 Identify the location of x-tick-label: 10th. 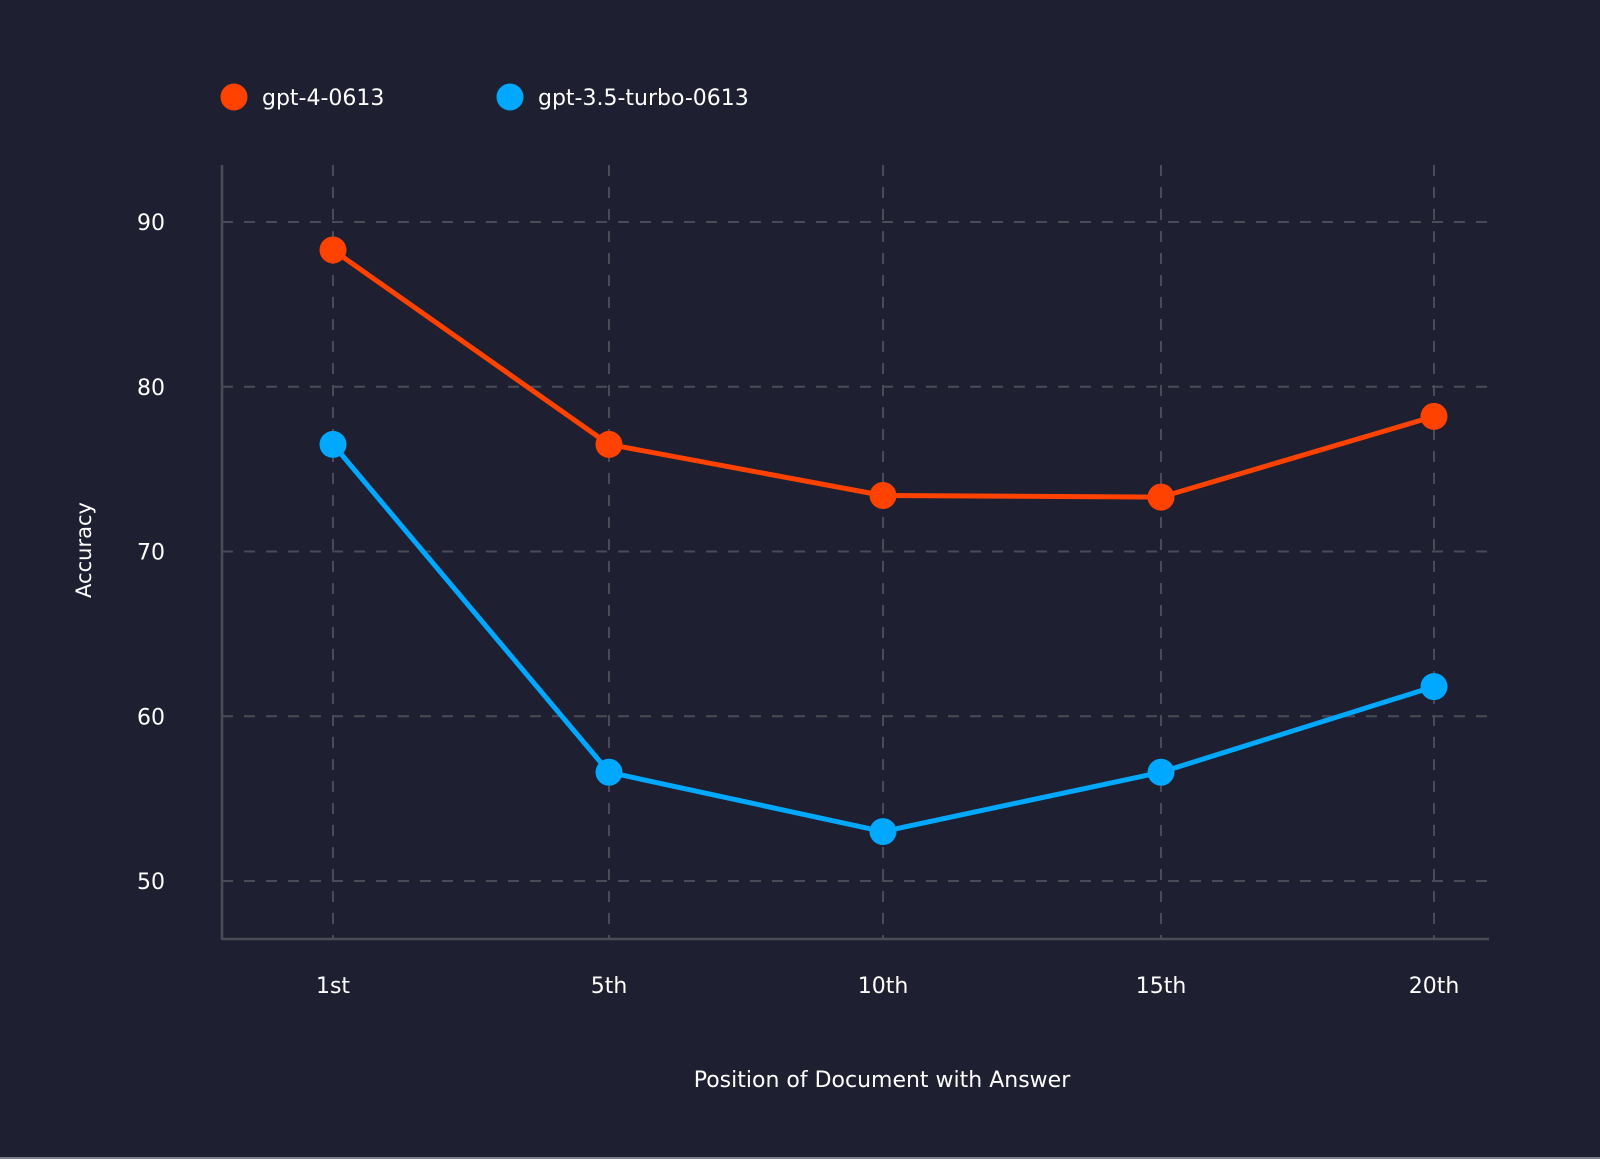
(883, 986).